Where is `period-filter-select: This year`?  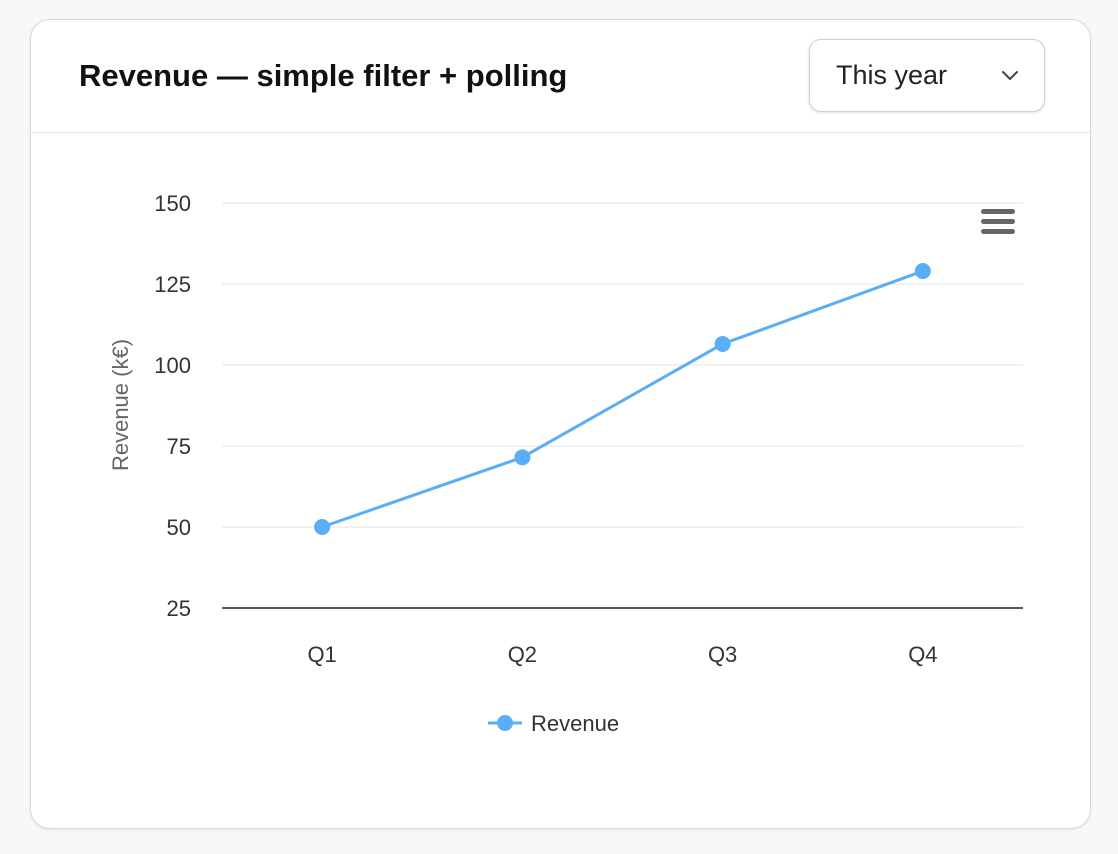 period-filter-select: This year is located at coordinates (927, 75).